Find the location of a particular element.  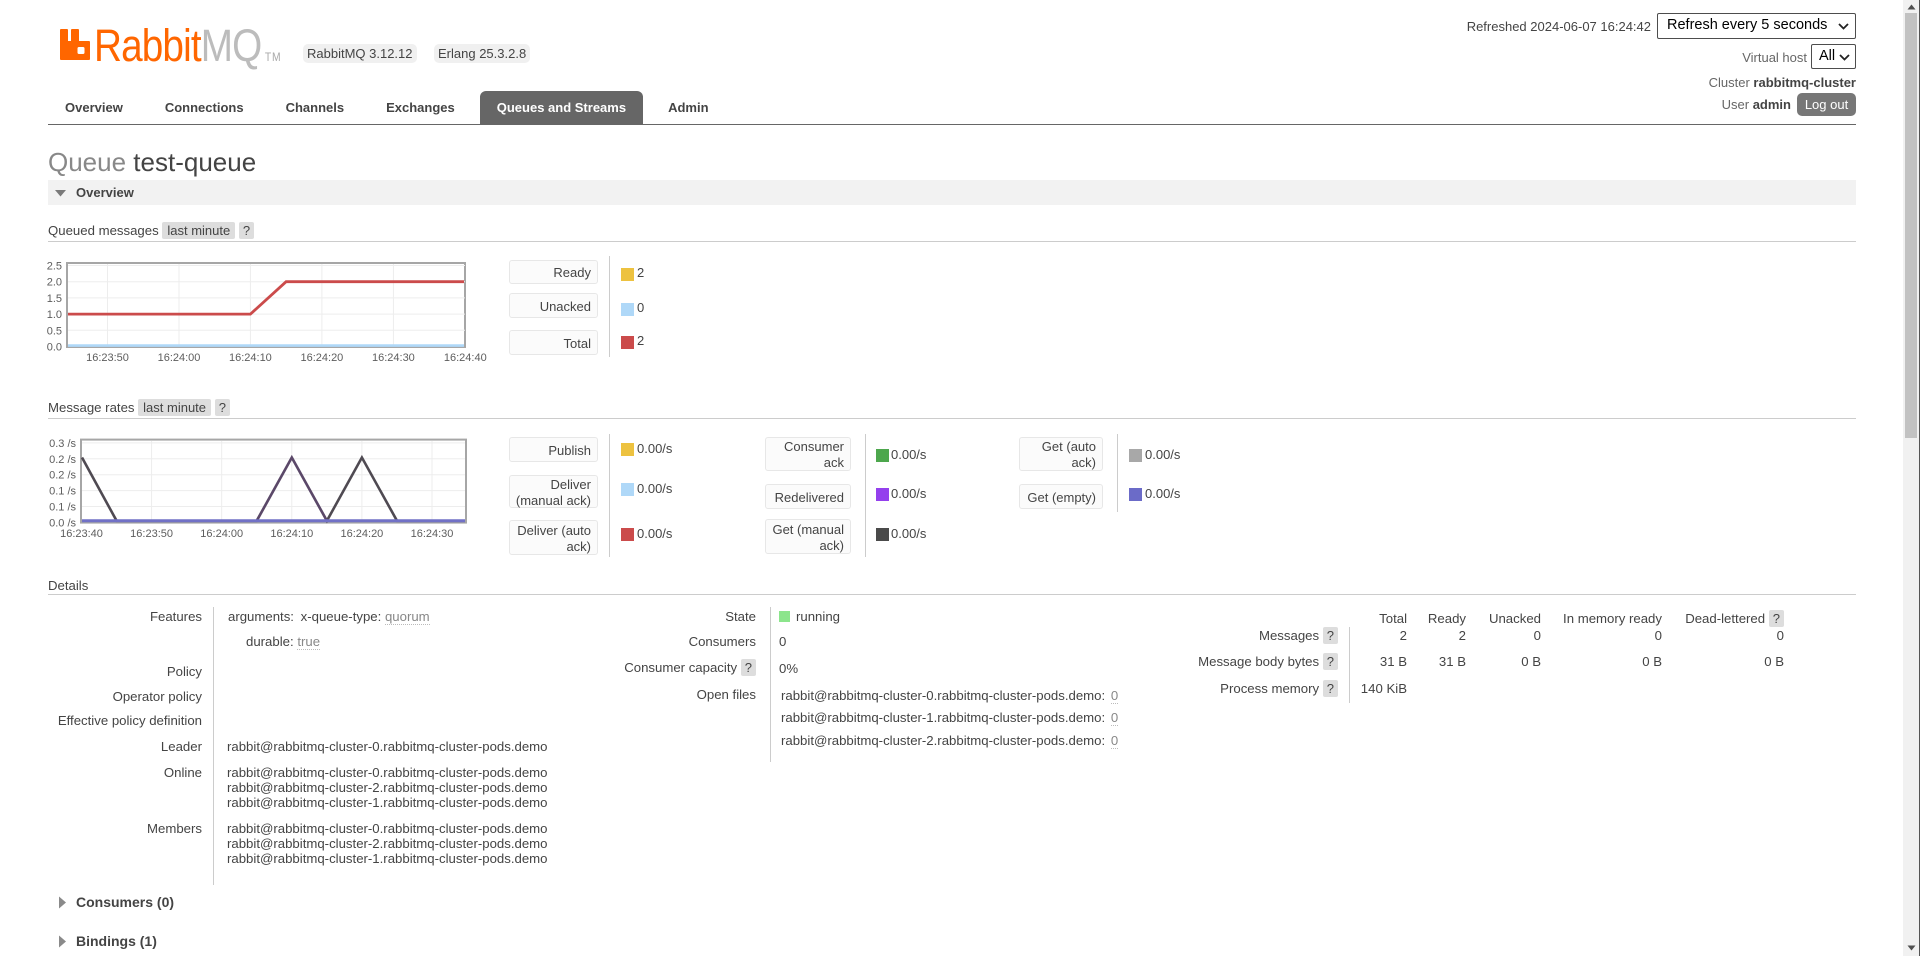

svg-text: 16:24:40 is located at coordinates (465, 358).